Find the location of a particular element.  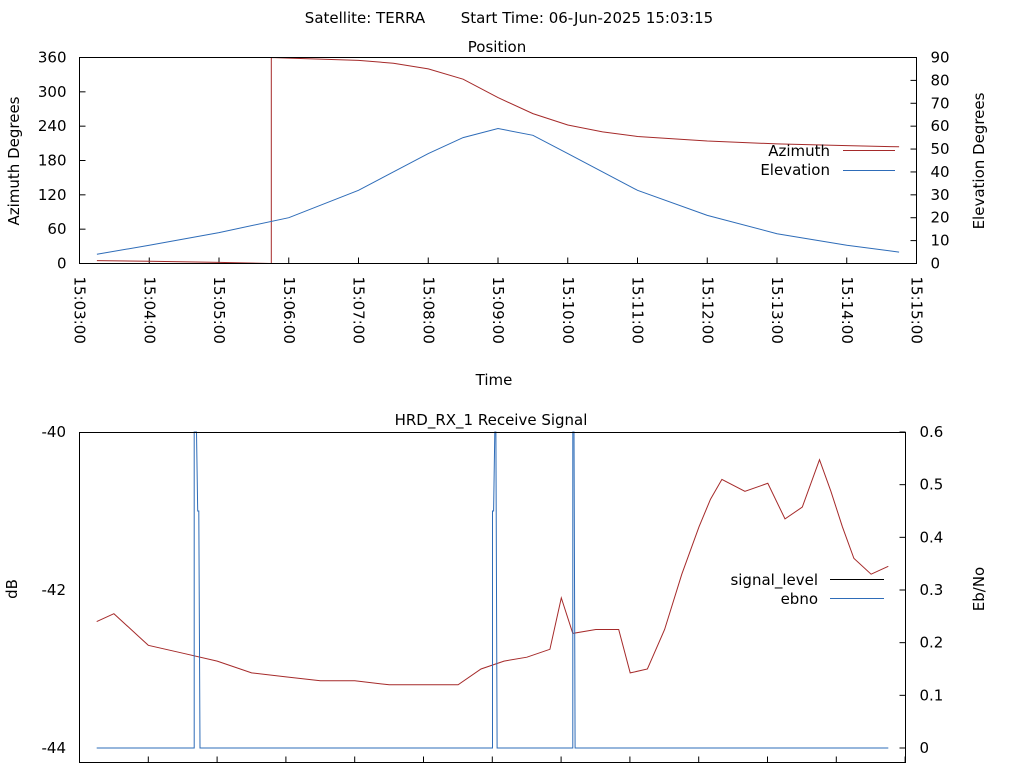

signal-chart-title: HRD_RX_1 Receive Signal is located at coordinates (491, 420).